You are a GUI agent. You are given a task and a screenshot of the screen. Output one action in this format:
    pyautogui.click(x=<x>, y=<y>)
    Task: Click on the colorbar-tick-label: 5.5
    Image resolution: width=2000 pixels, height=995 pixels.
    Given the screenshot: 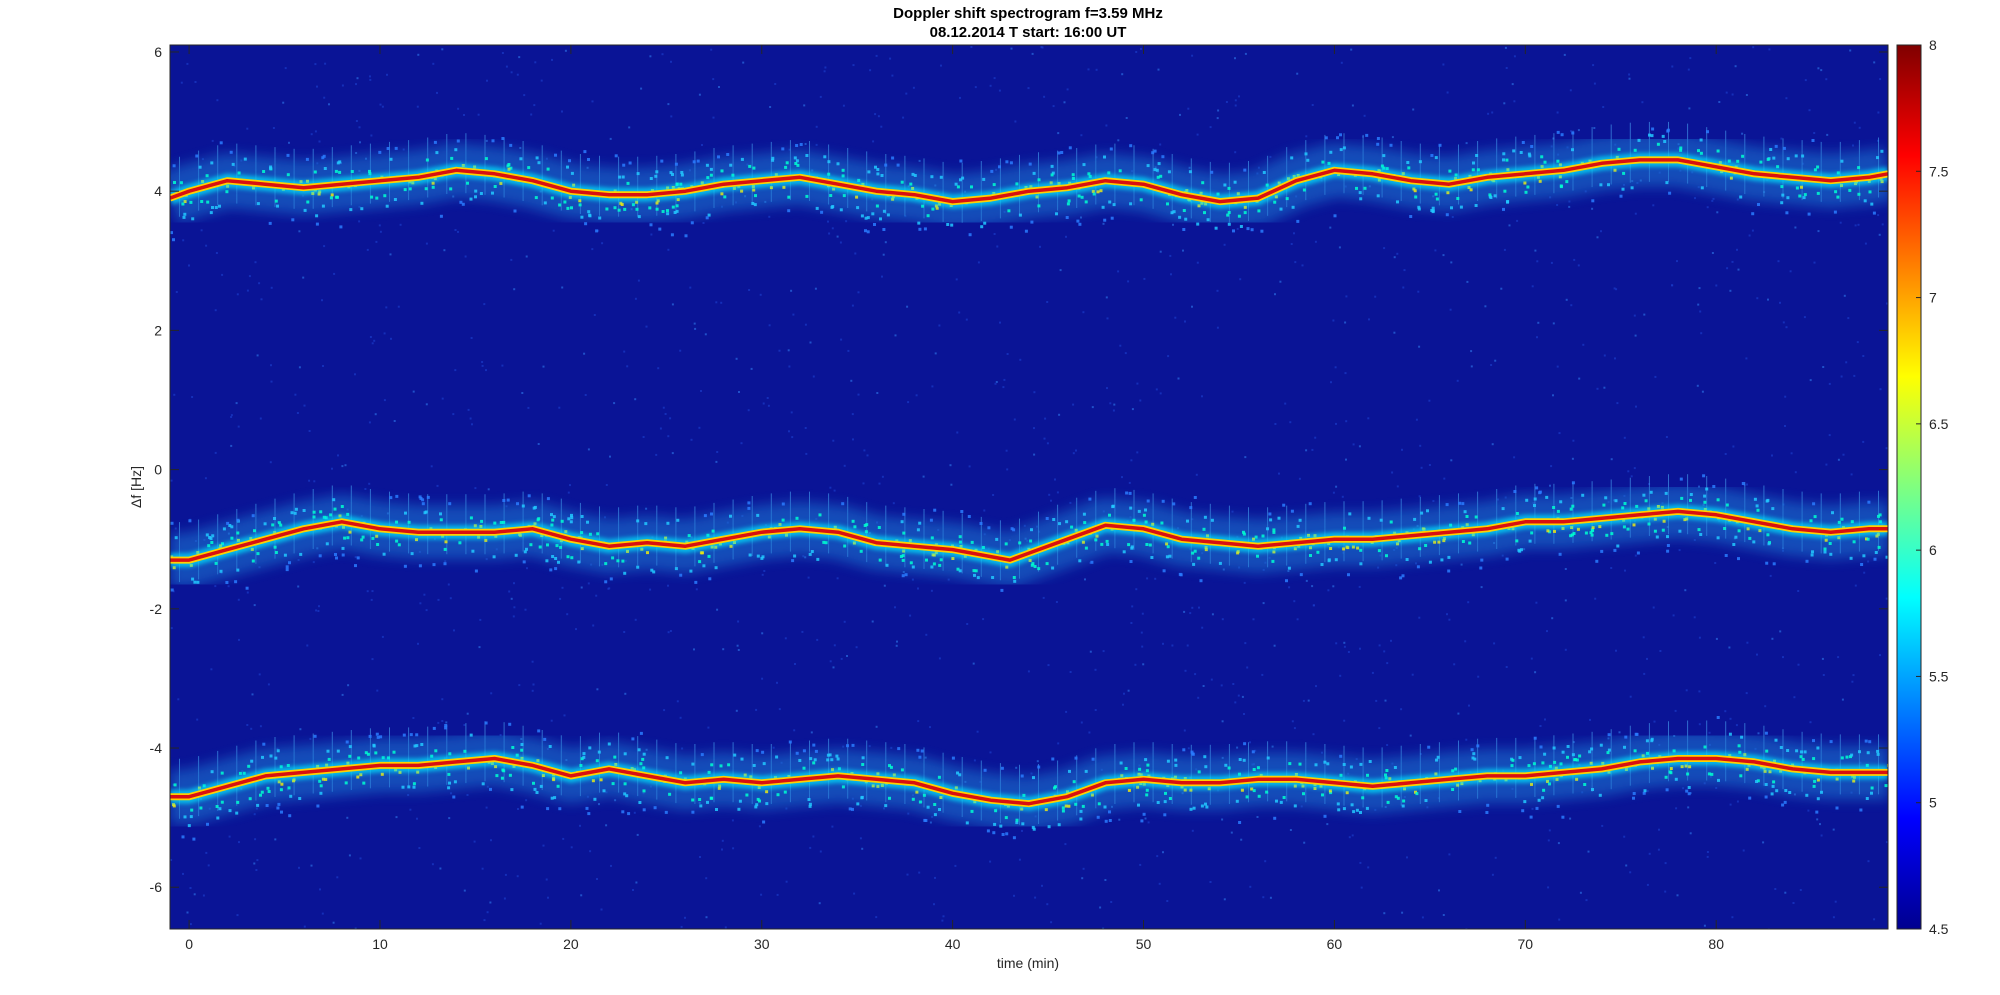 What is the action you would take?
    pyautogui.click(x=1939, y=676)
    